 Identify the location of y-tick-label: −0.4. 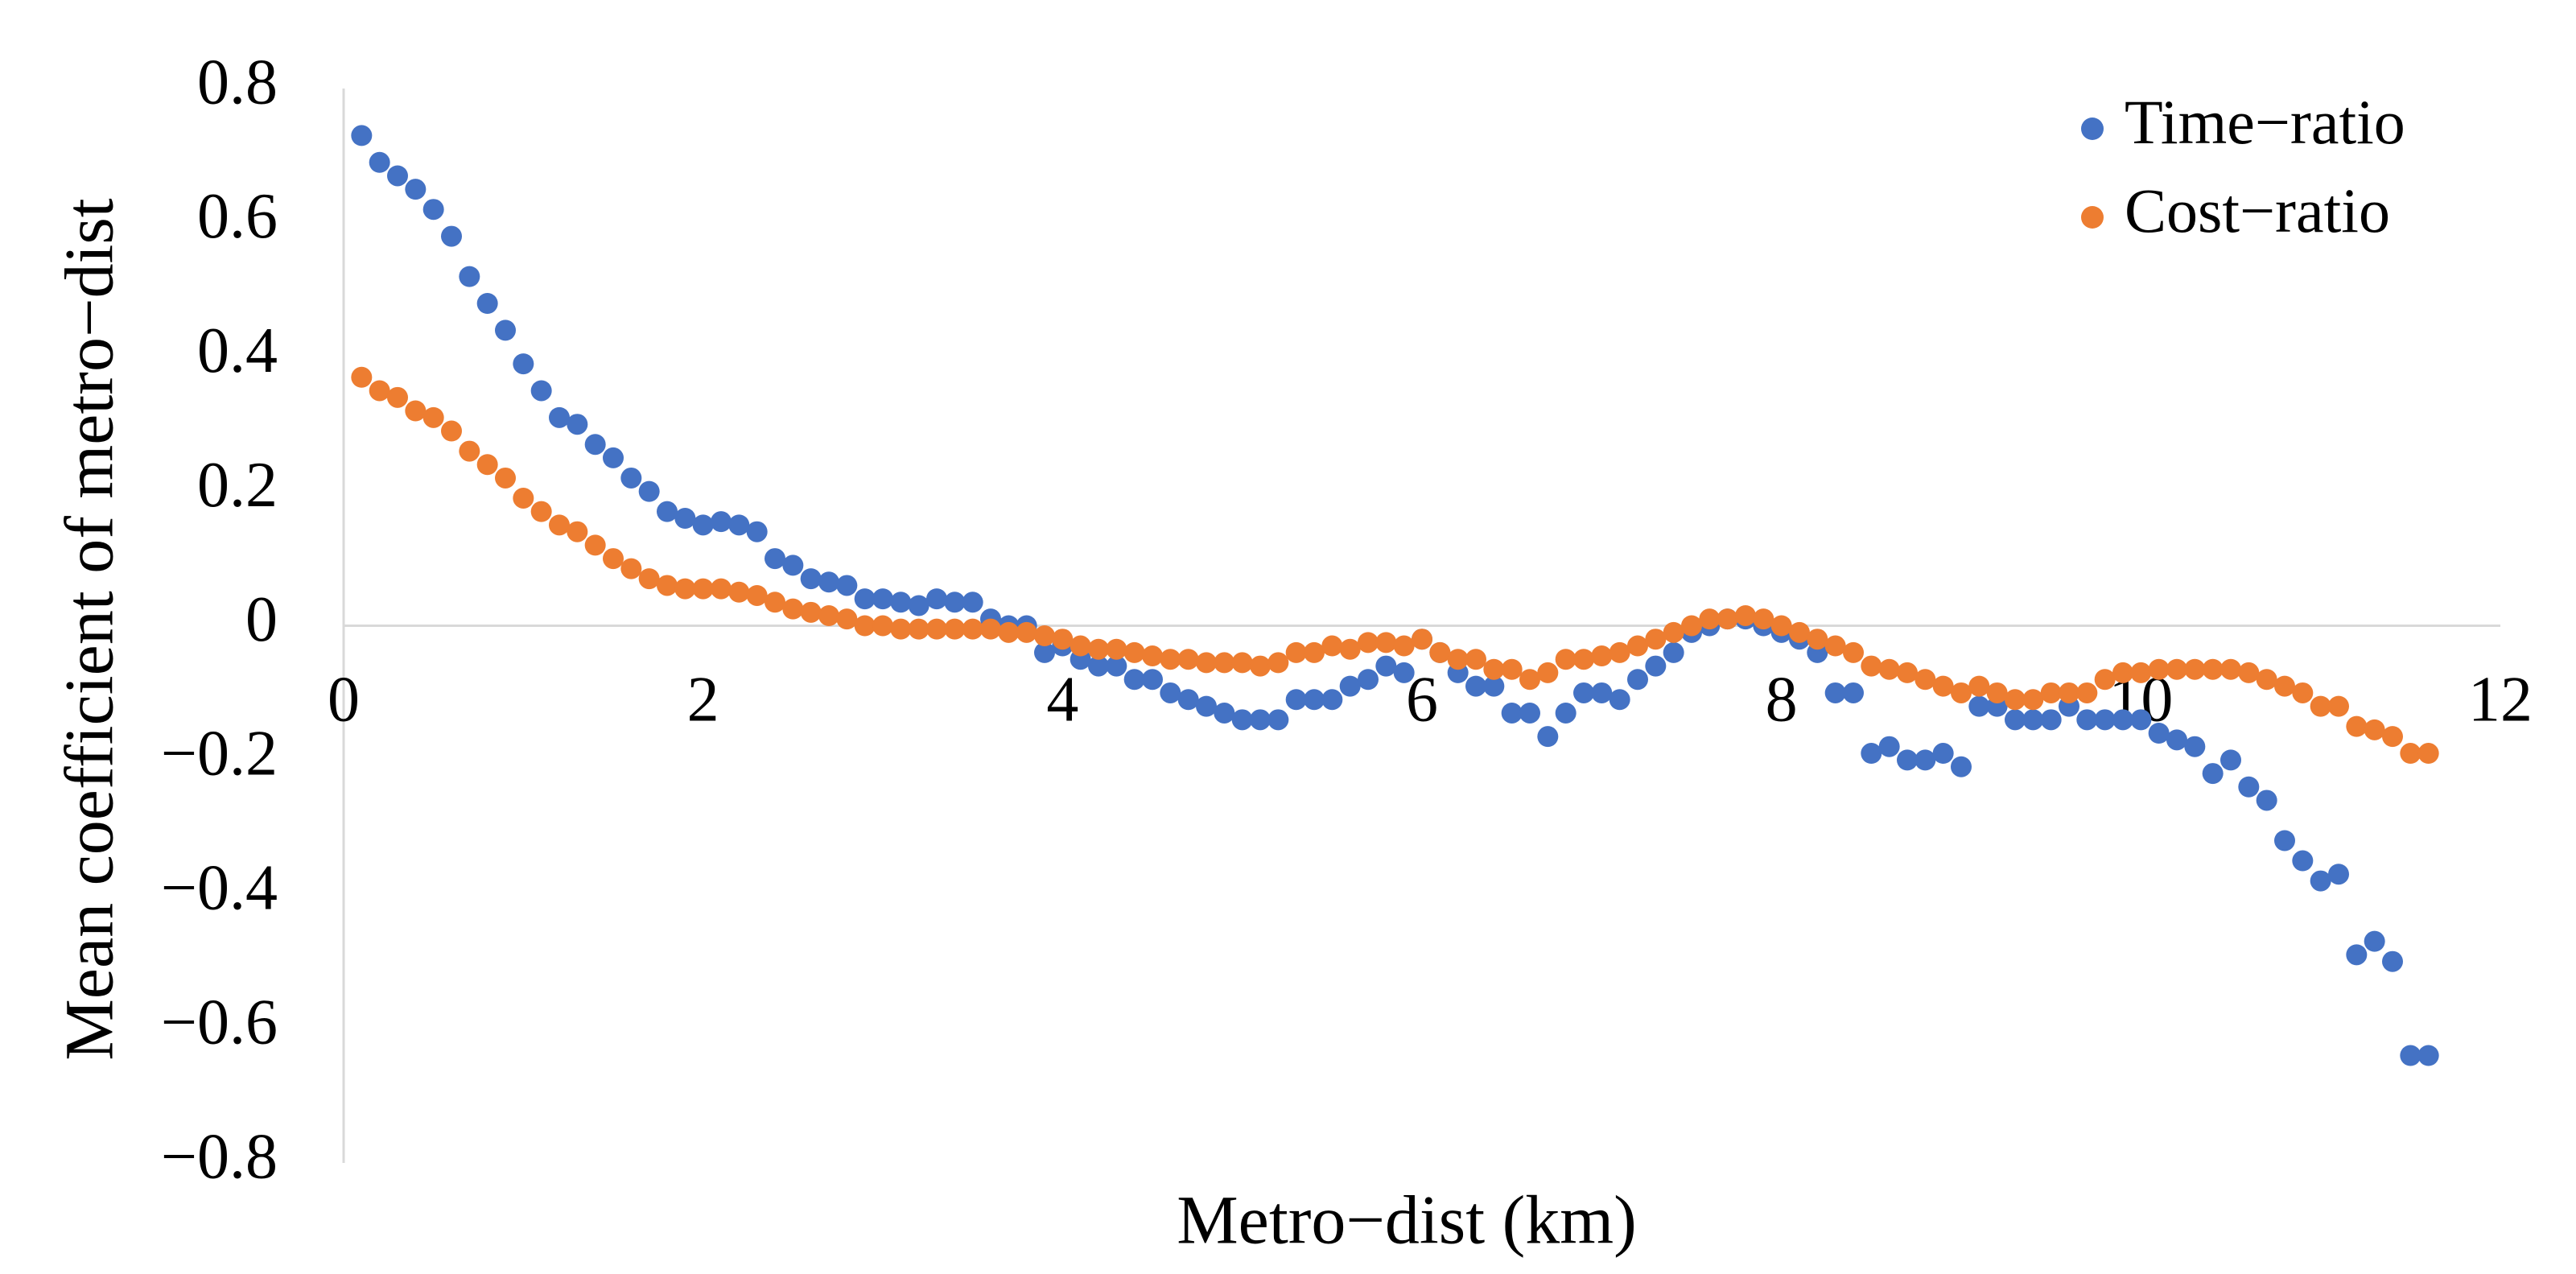
(219, 889).